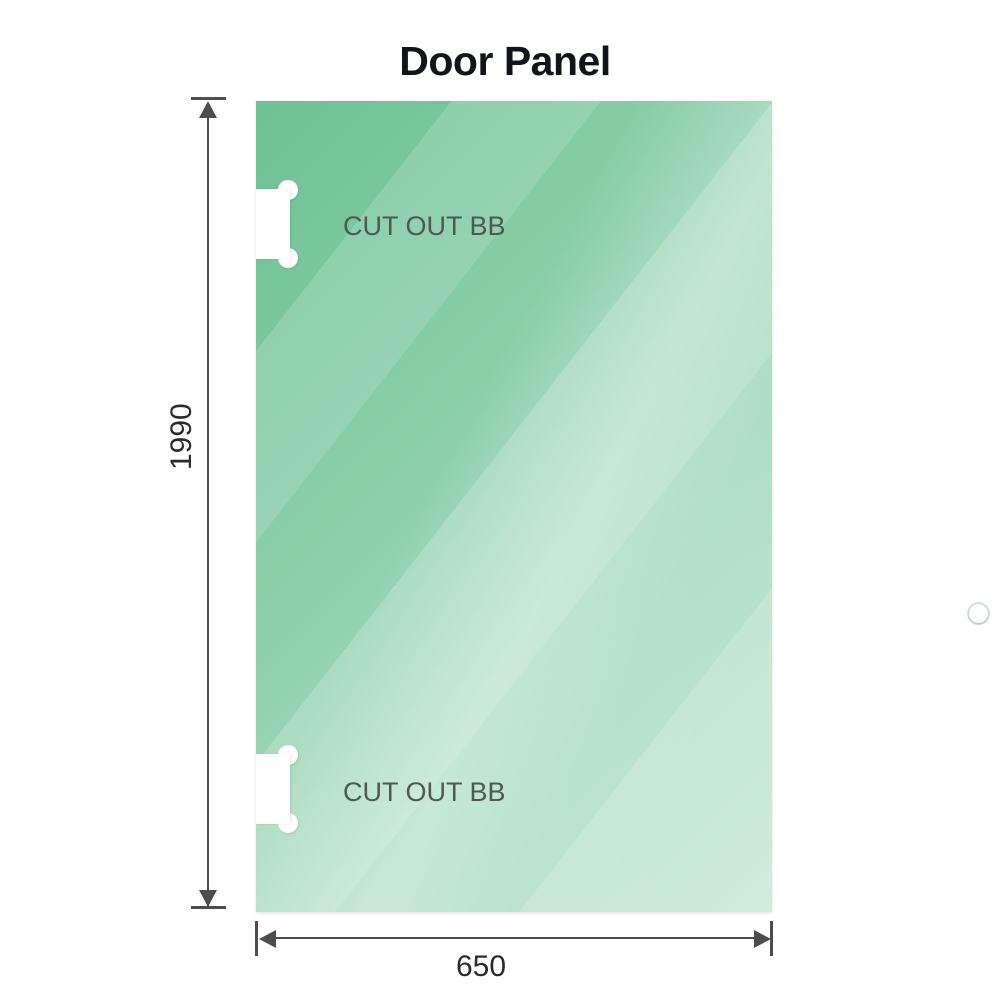 The image size is (1000, 1000). What do you see at coordinates (424, 792) in the screenshot?
I see `cut-out-label-lower: CUT OUT BB` at bounding box center [424, 792].